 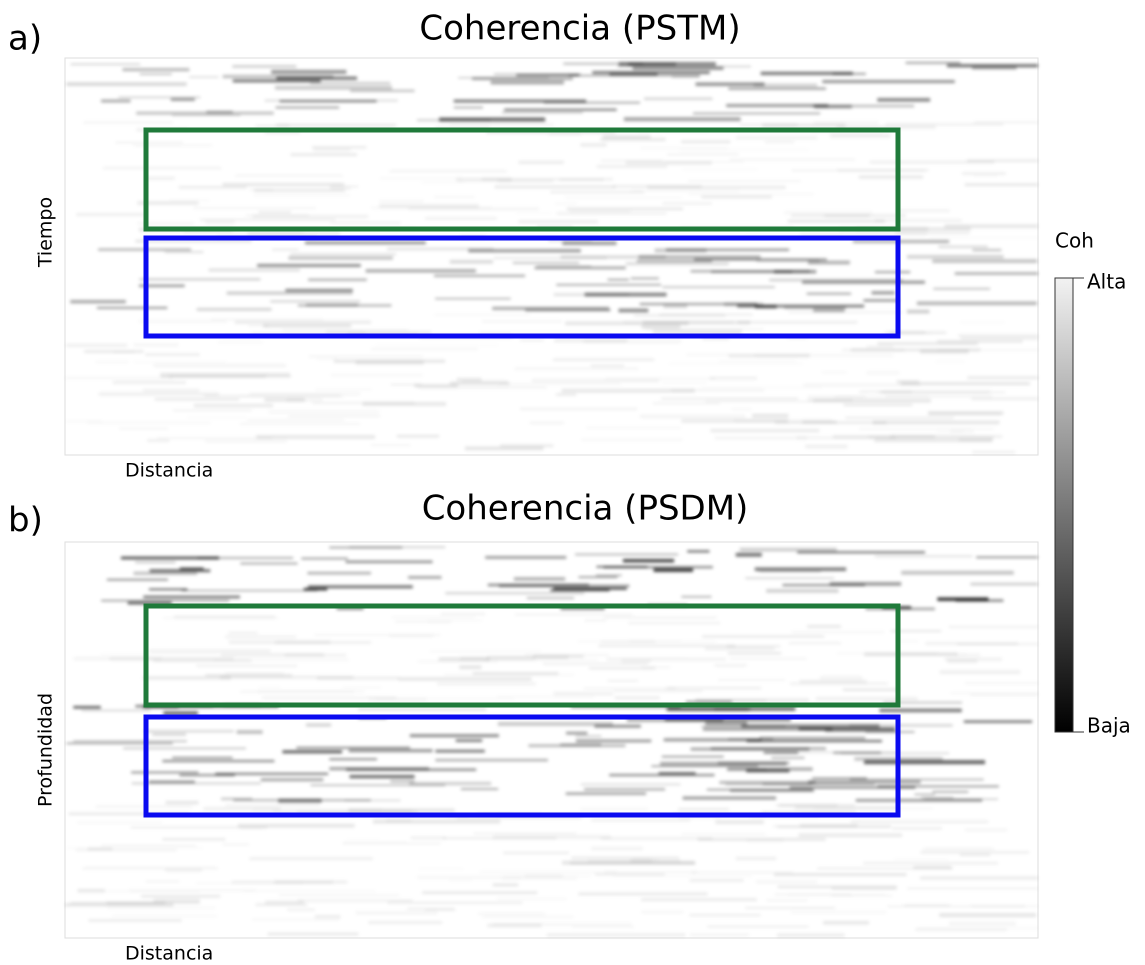 What do you see at coordinates (585, 509) in the screenshot?
I see `panel-title: Coherencia (PSDM)` at bounding box center [585, 509].